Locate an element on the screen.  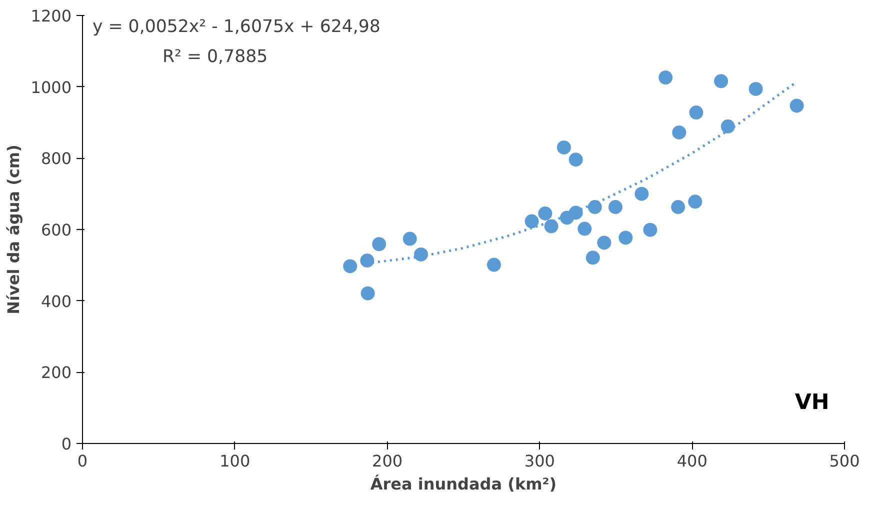
y-tick-label: 400 is located at coordinates (56, 301).